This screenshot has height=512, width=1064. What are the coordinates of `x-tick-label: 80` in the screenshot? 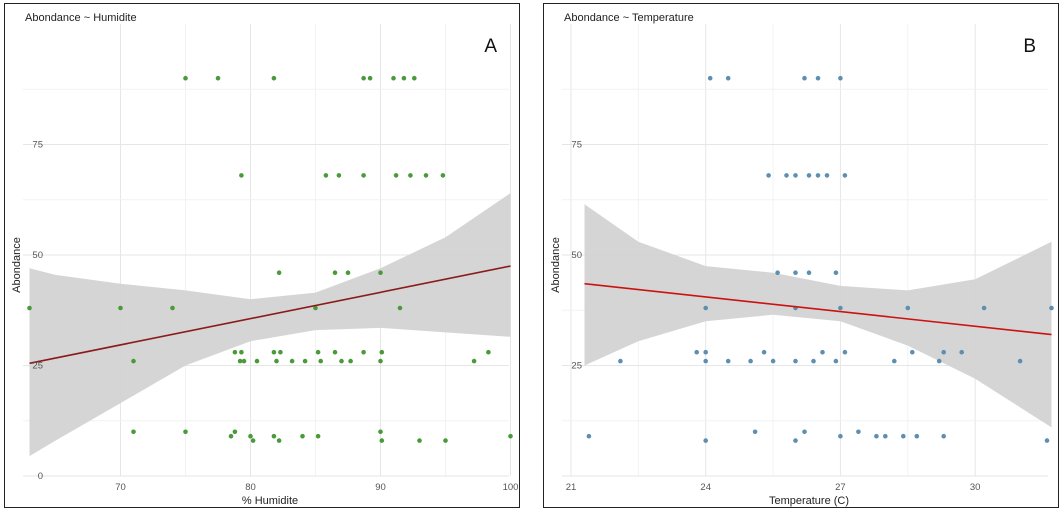 It's located at (250, 487).